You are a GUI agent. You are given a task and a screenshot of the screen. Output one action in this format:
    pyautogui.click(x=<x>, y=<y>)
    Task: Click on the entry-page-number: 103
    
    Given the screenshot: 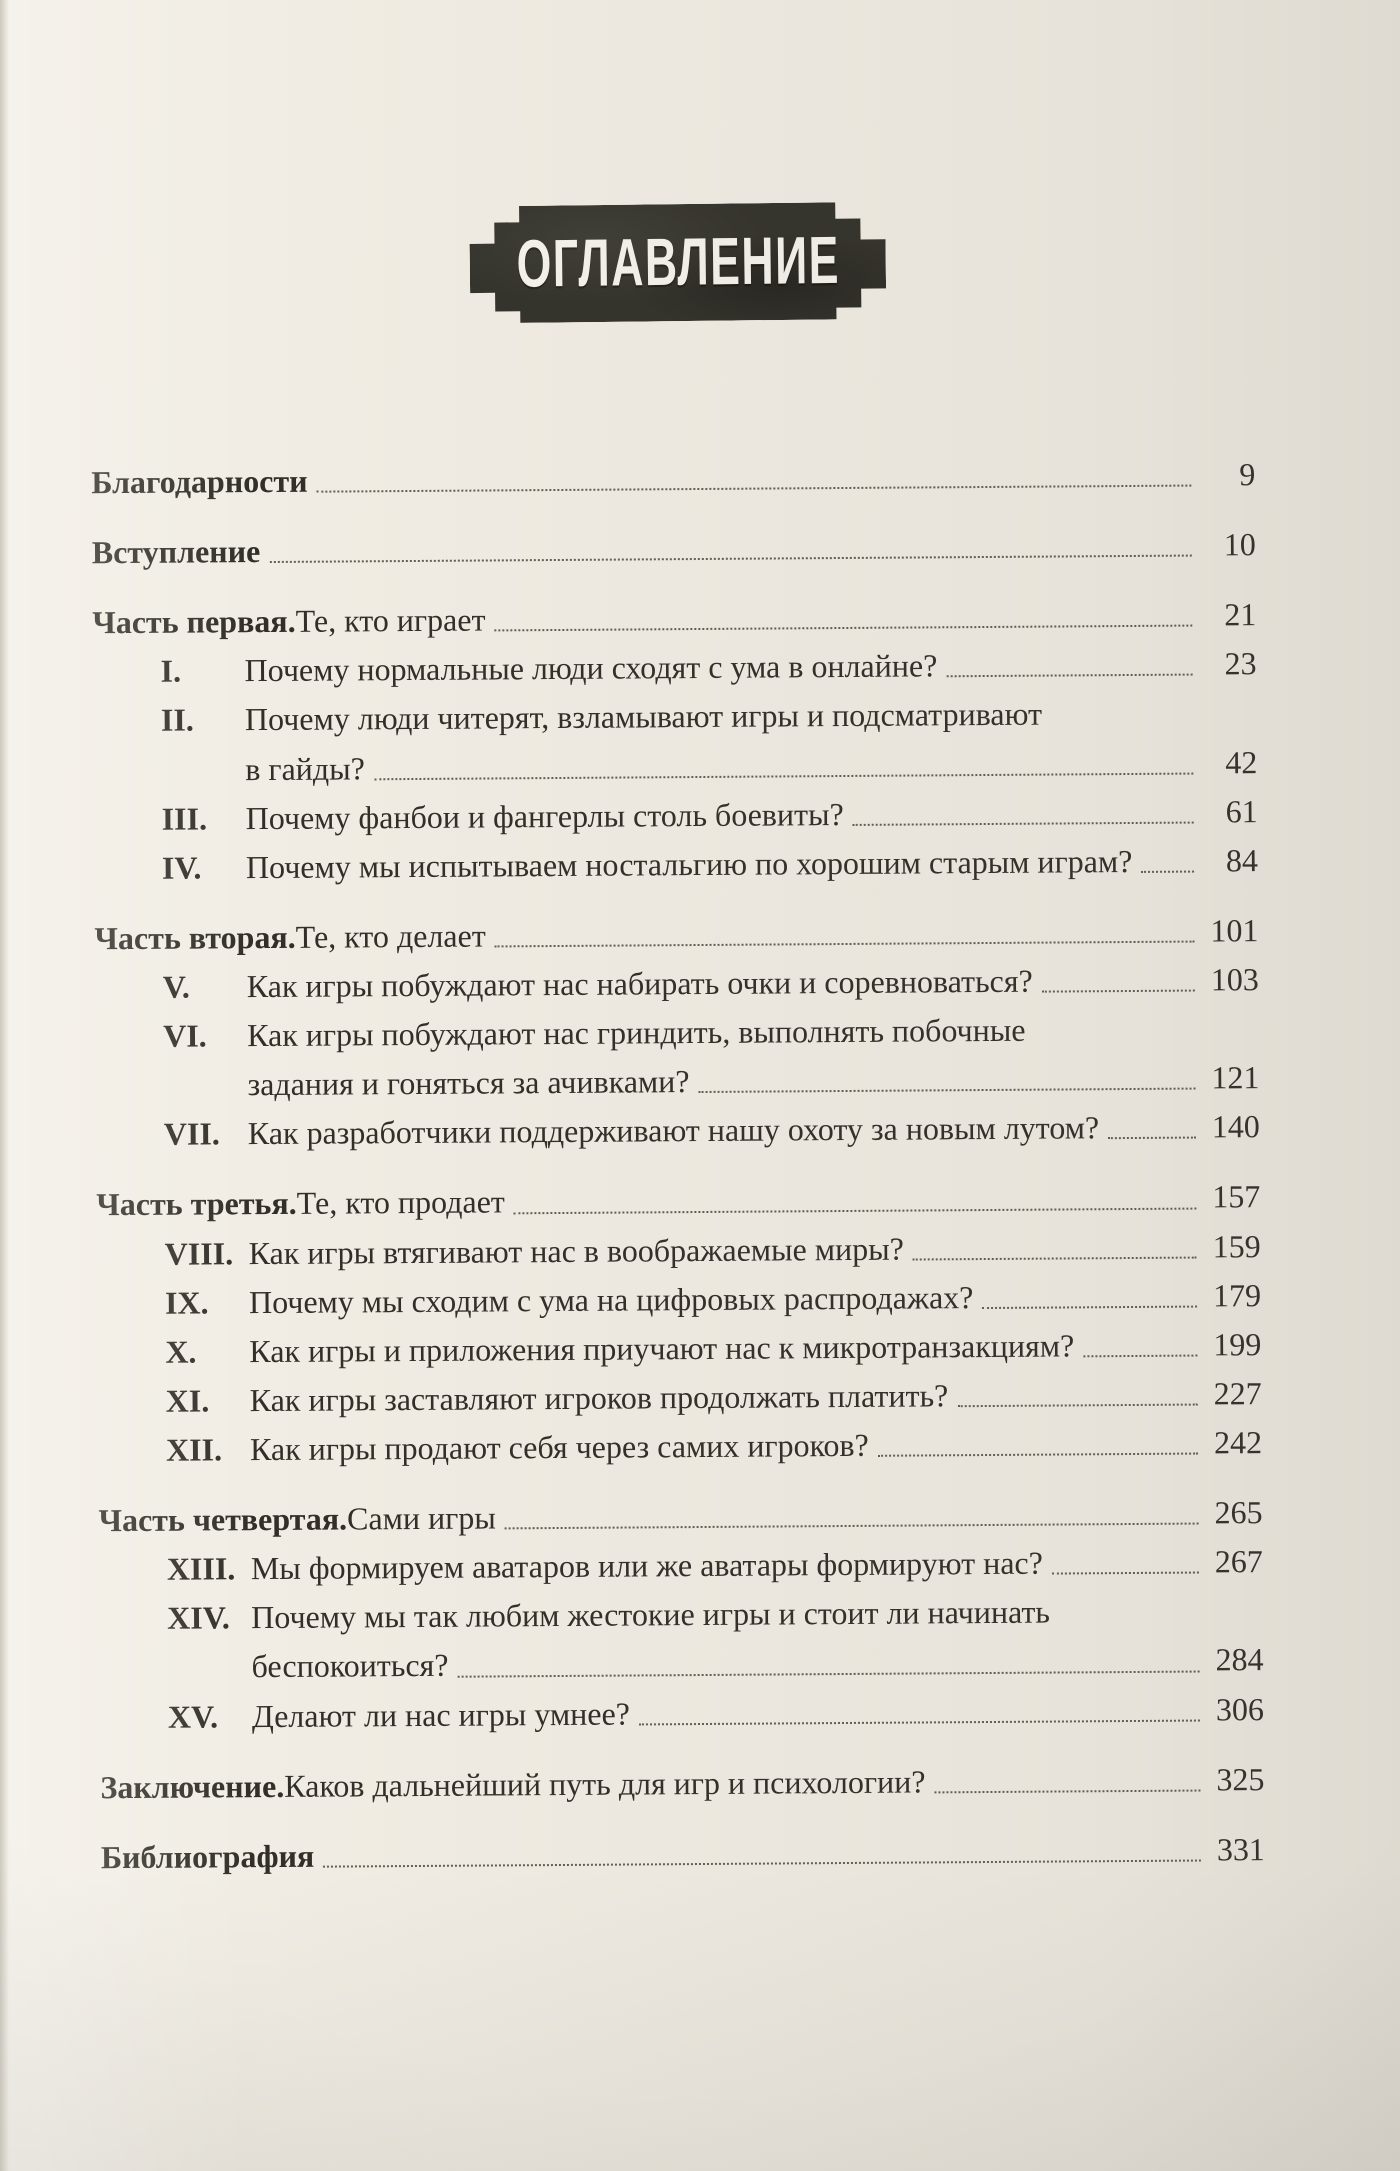 What is the action you would take?
    pyautogui.click(x=1234, y=979)
    